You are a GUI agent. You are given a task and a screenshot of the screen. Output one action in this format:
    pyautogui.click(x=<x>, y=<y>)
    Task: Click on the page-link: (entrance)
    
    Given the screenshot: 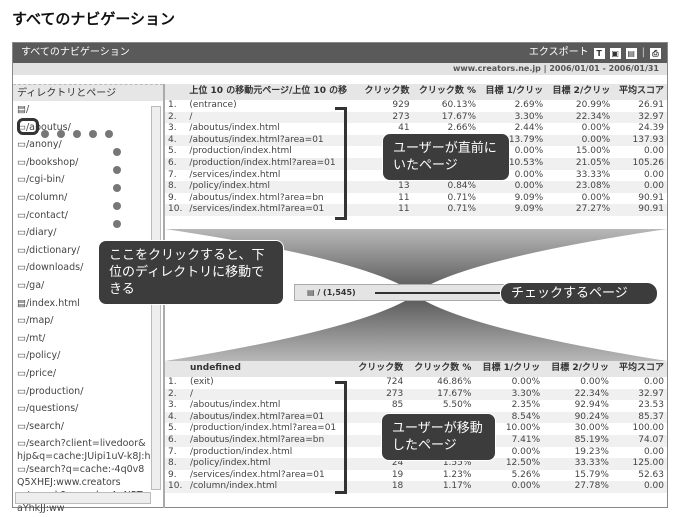 What is the action you would take?
    pyautogui.click(x=213, y=105)
    